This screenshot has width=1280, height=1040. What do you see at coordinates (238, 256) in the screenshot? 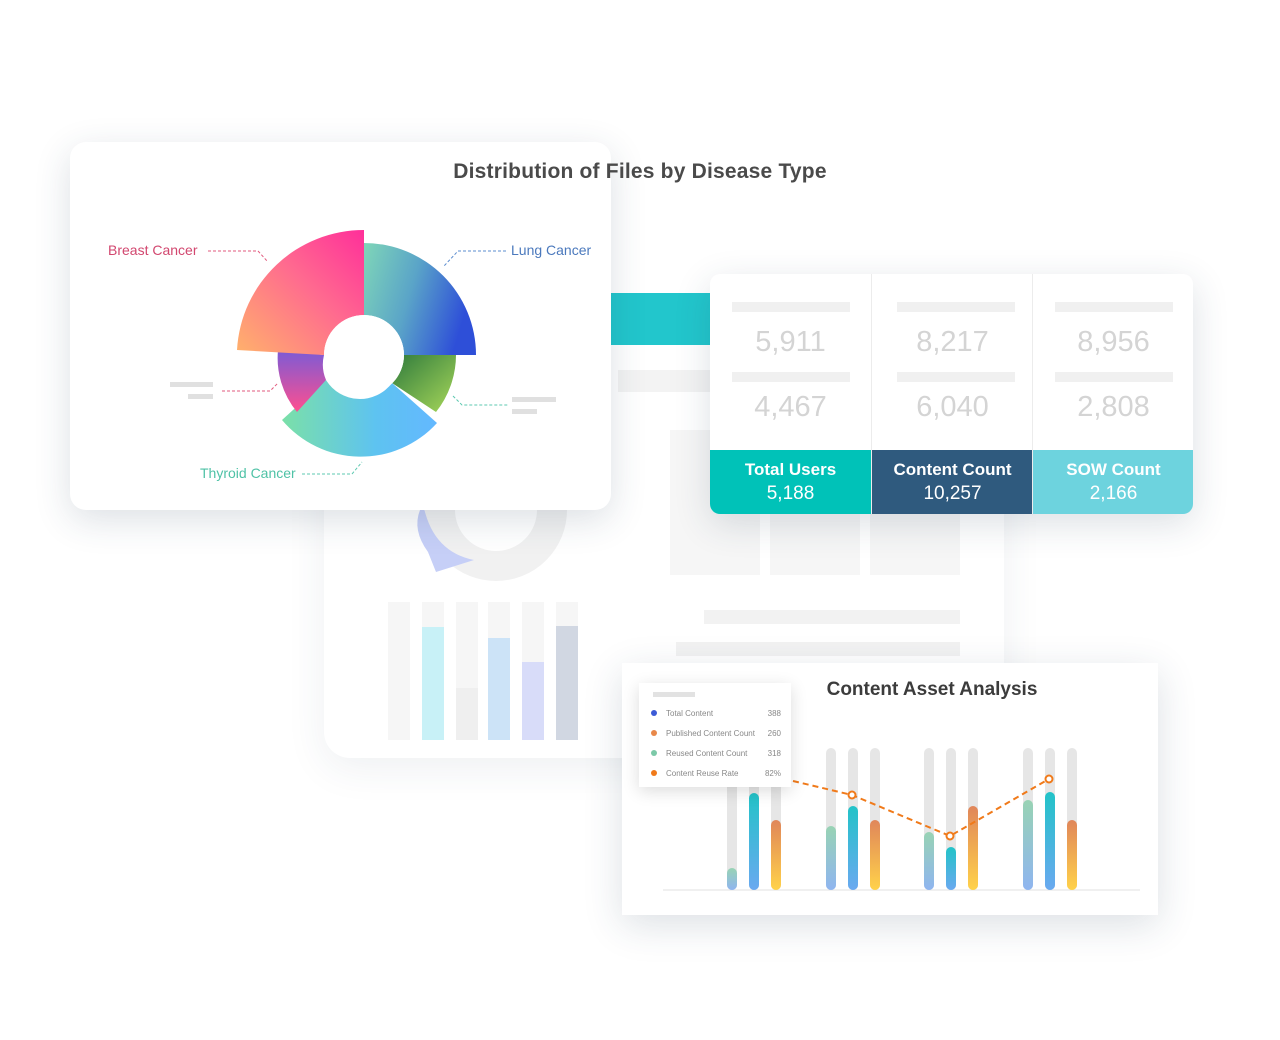
I see `breast-leader-line` at bounding box center [238, 256].